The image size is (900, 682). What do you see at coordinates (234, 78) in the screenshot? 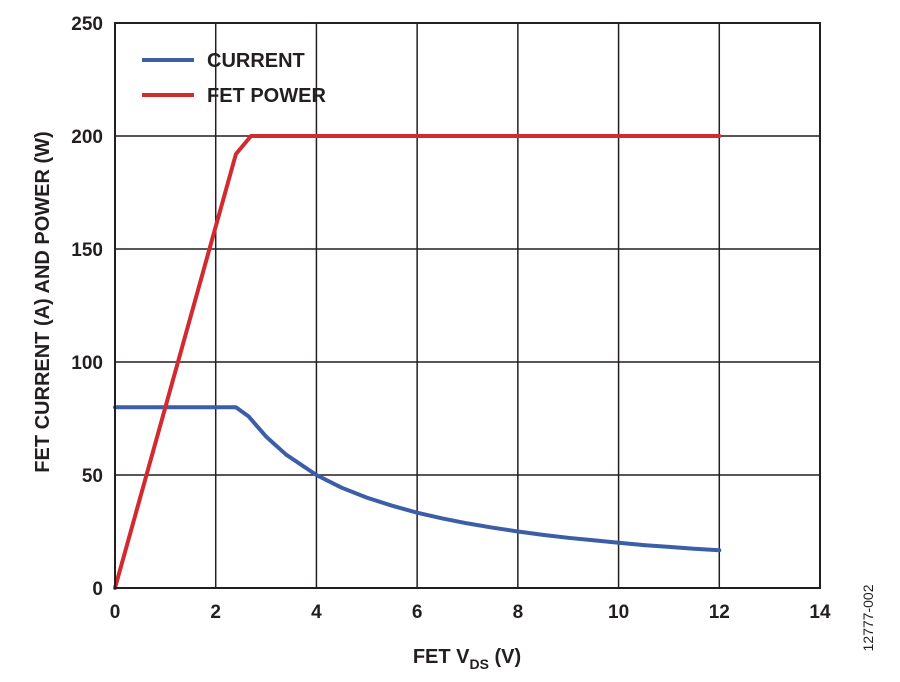
I see `legend: CURRENT FET POWER` at bounding box center [234, 78].